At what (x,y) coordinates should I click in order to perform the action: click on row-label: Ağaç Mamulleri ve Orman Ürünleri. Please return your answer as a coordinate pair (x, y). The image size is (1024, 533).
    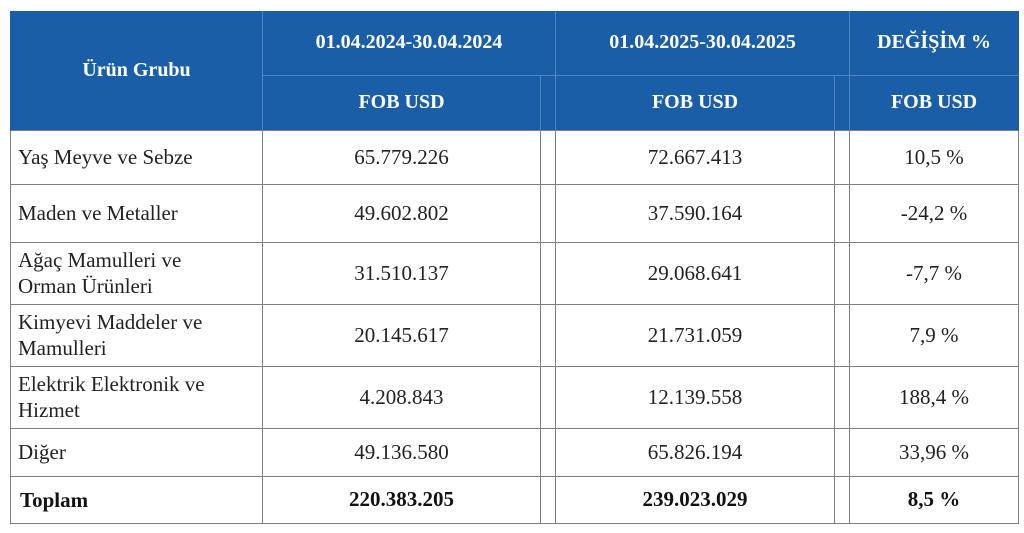
    Looking at the image, I should click on (136, 273).